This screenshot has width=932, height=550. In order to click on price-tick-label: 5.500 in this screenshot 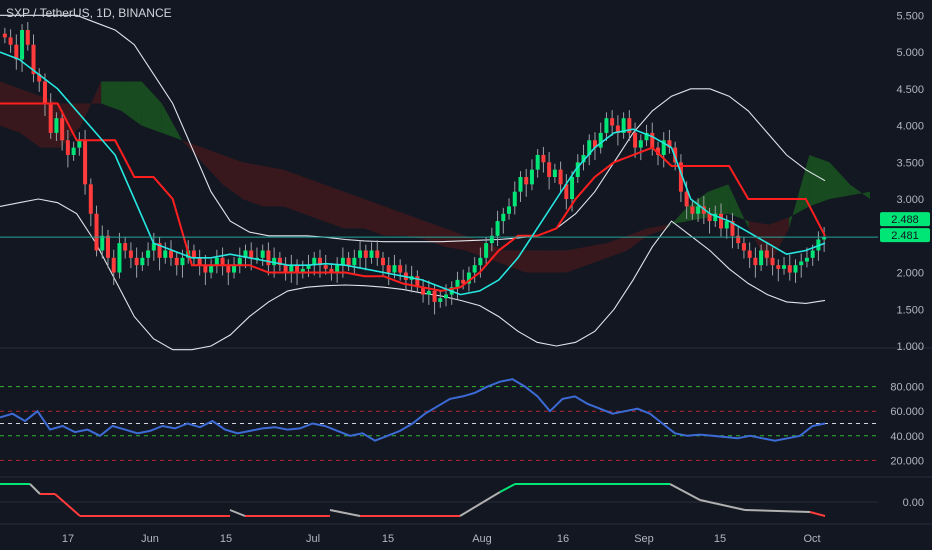, I will do `click(910, 16)`.